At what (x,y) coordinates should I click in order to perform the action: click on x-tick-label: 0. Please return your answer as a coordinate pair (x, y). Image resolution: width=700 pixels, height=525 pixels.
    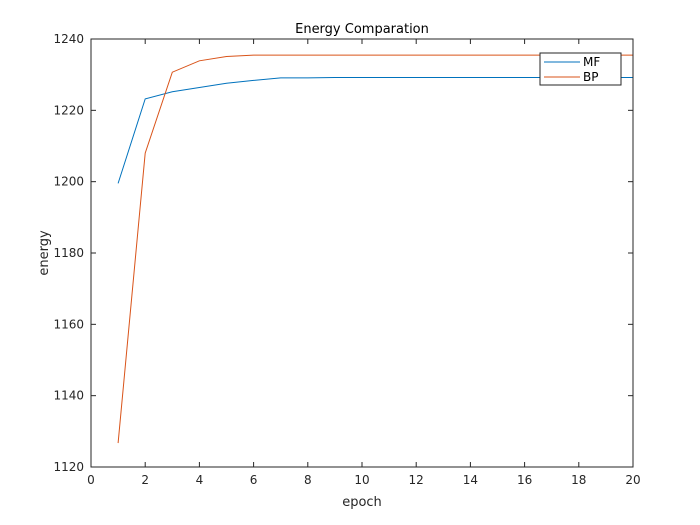
    Looking at the image, I should click on (91, 480).